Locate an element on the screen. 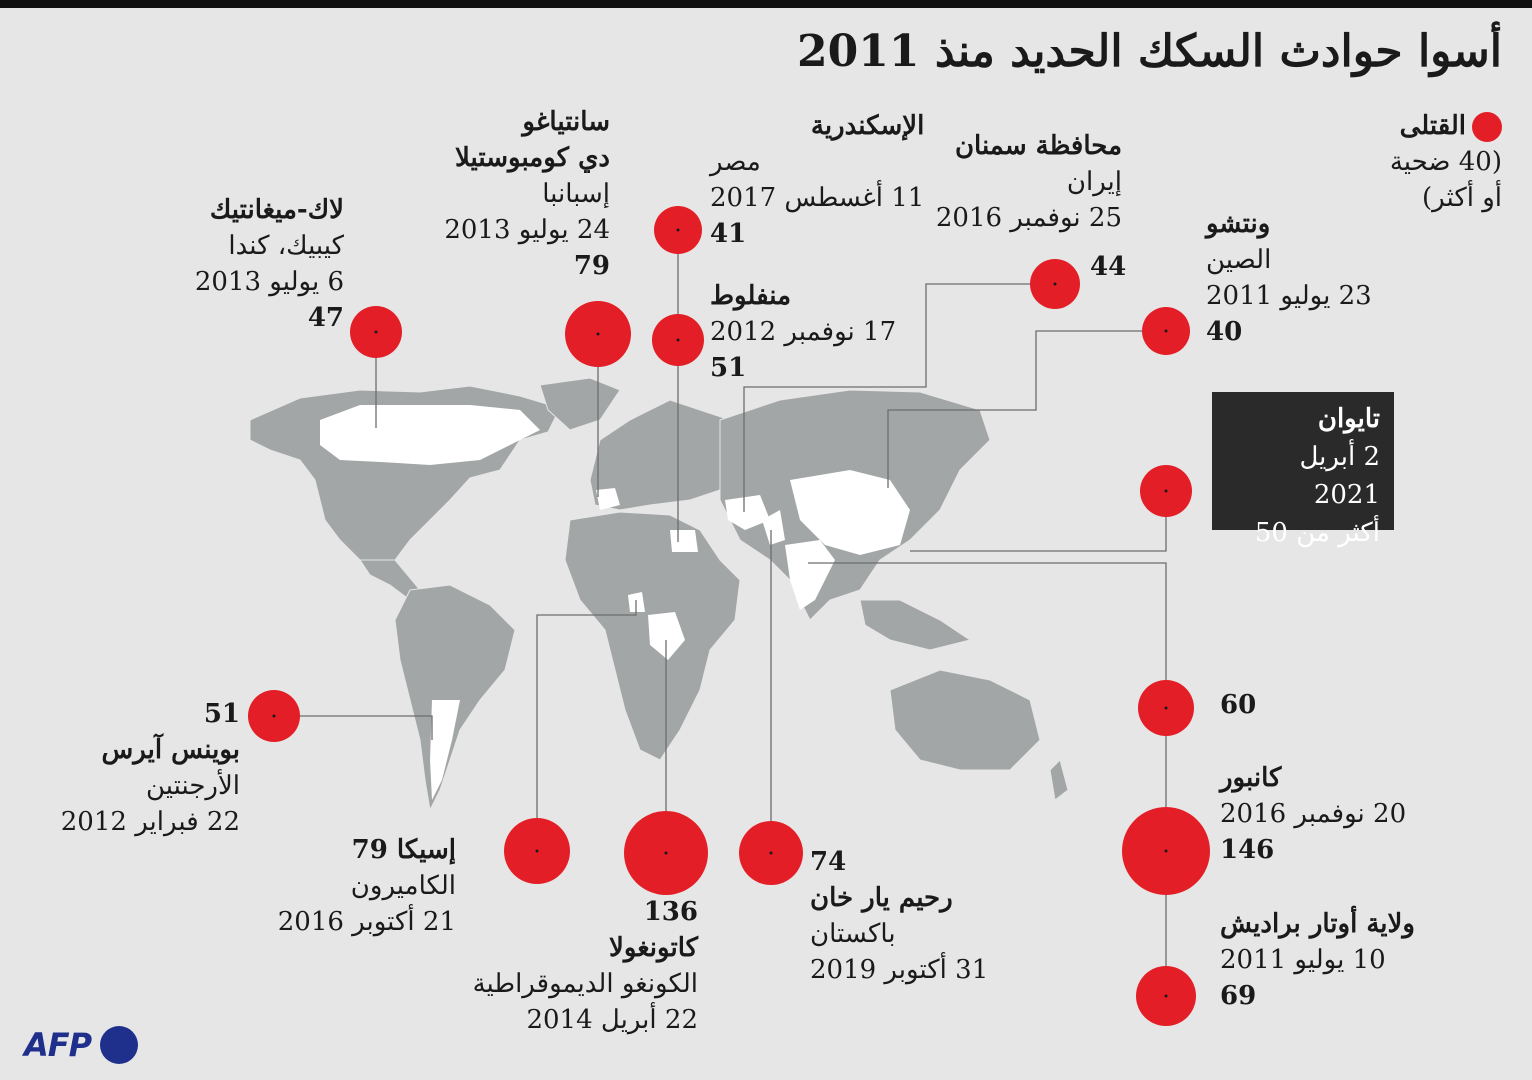  deaths-semnan: 44 is located at coordinates (1108, 267).